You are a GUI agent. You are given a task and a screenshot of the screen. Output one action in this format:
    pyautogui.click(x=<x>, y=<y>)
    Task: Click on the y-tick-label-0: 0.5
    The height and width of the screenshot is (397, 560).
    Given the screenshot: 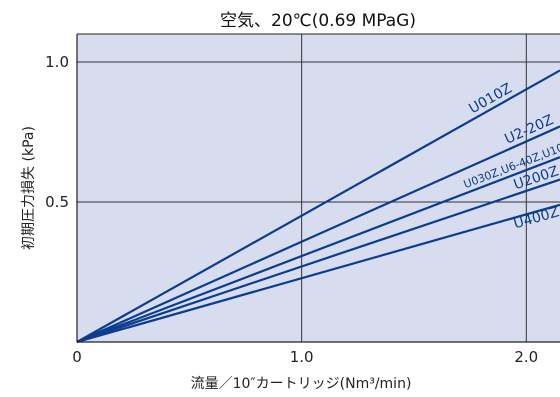 What is the action you would take?
    pyautogui.click(x=57, y=202)
    